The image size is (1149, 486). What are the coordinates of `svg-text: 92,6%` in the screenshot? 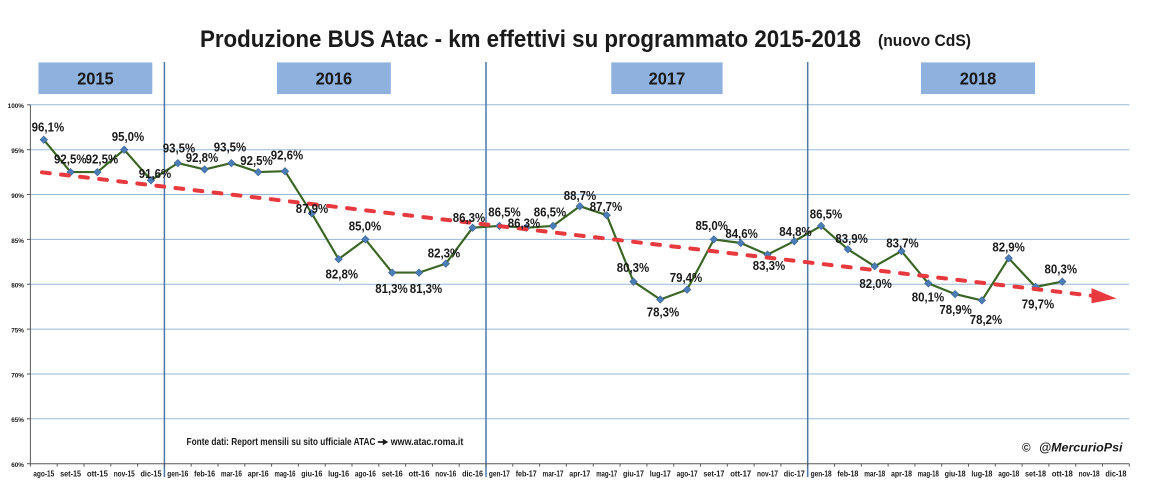 It's located at (287, 155).